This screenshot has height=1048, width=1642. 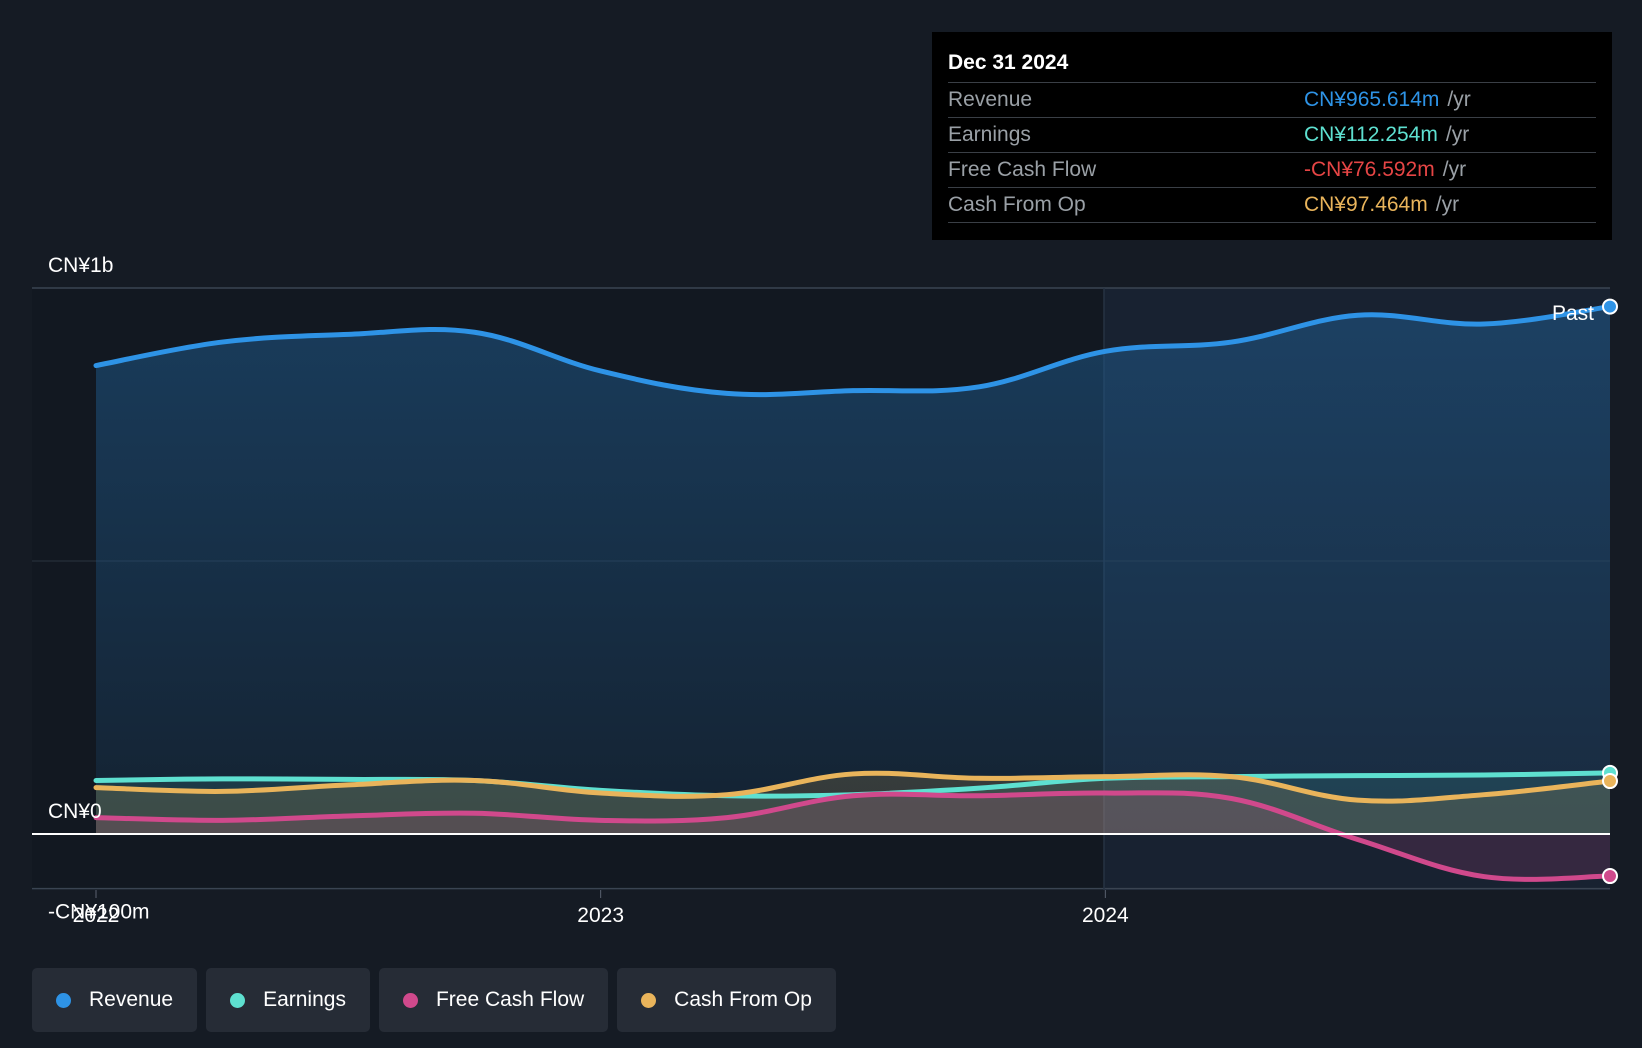 I want to click on cash-from-op-area, so click(x=853, y=803).